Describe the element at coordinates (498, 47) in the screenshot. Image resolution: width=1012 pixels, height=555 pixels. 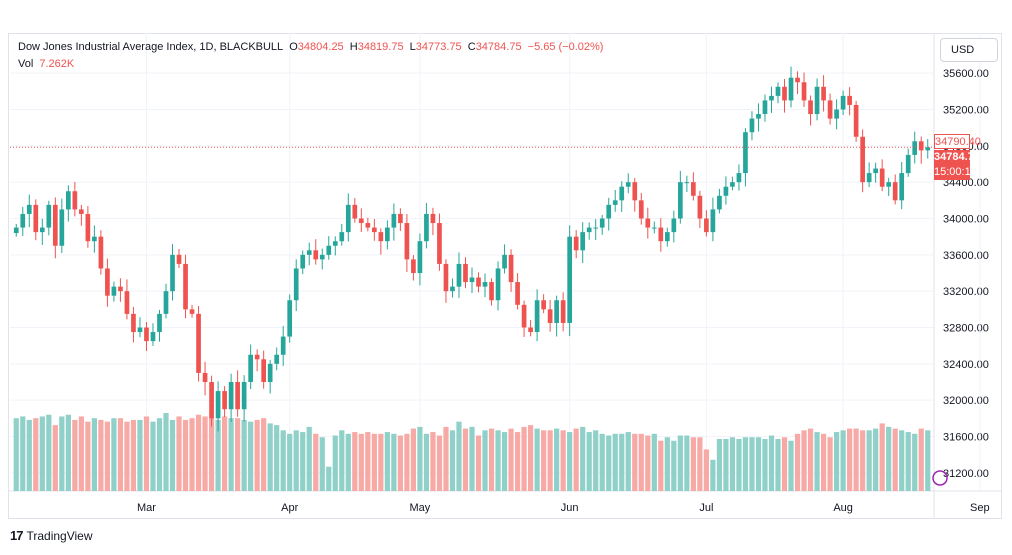
I see `close-value: 34784.75` at that location.